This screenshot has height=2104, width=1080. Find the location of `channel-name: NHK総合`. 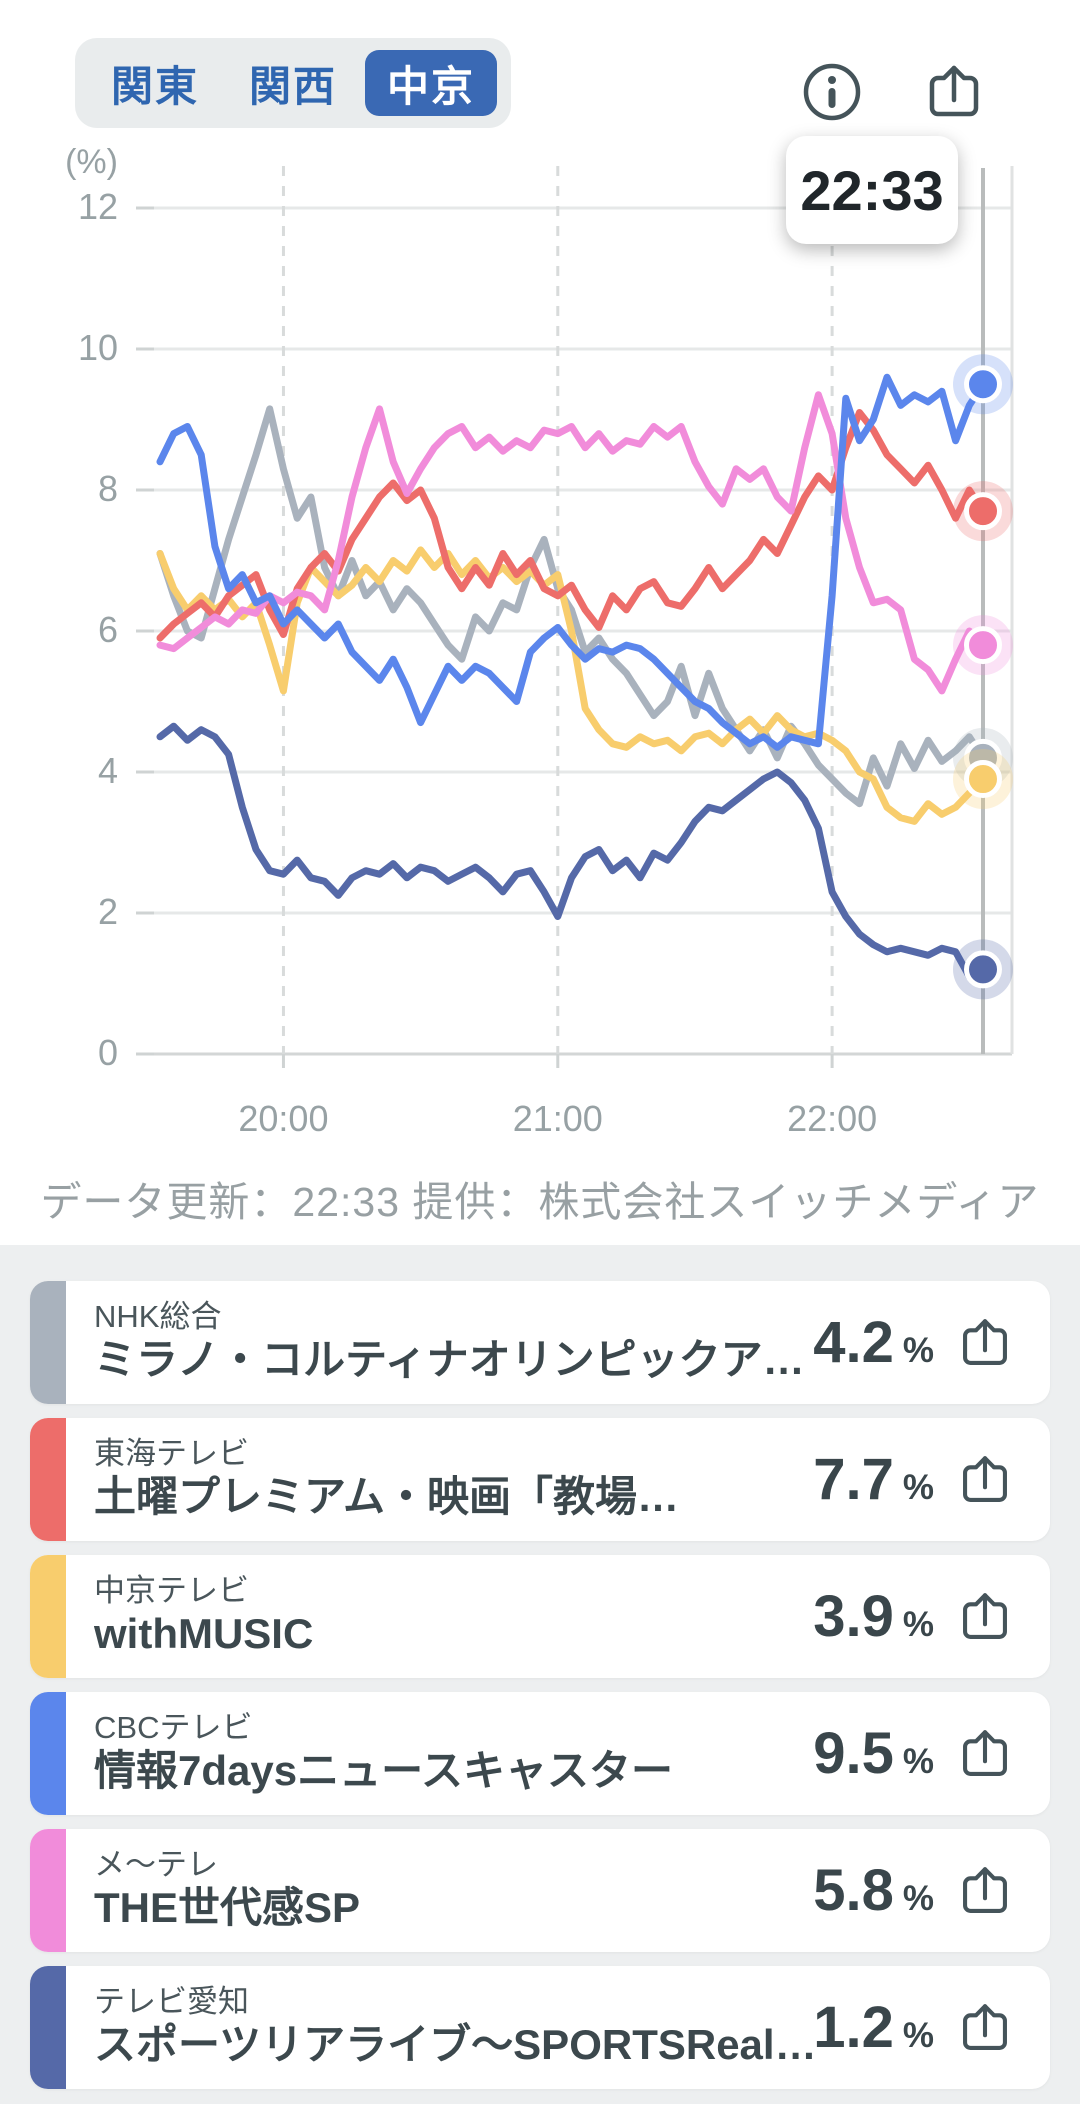

channel-name: NHK総合 is located at coordinates (158, 1317).